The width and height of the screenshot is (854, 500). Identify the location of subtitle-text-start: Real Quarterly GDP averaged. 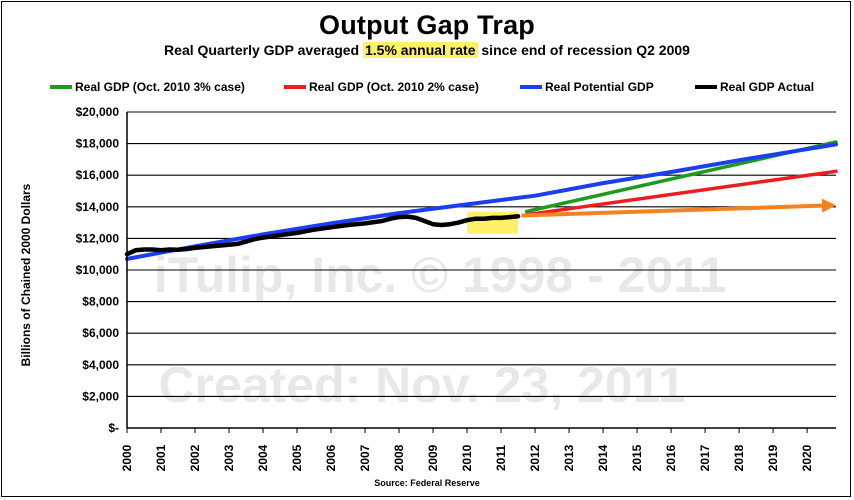
(263, 50).